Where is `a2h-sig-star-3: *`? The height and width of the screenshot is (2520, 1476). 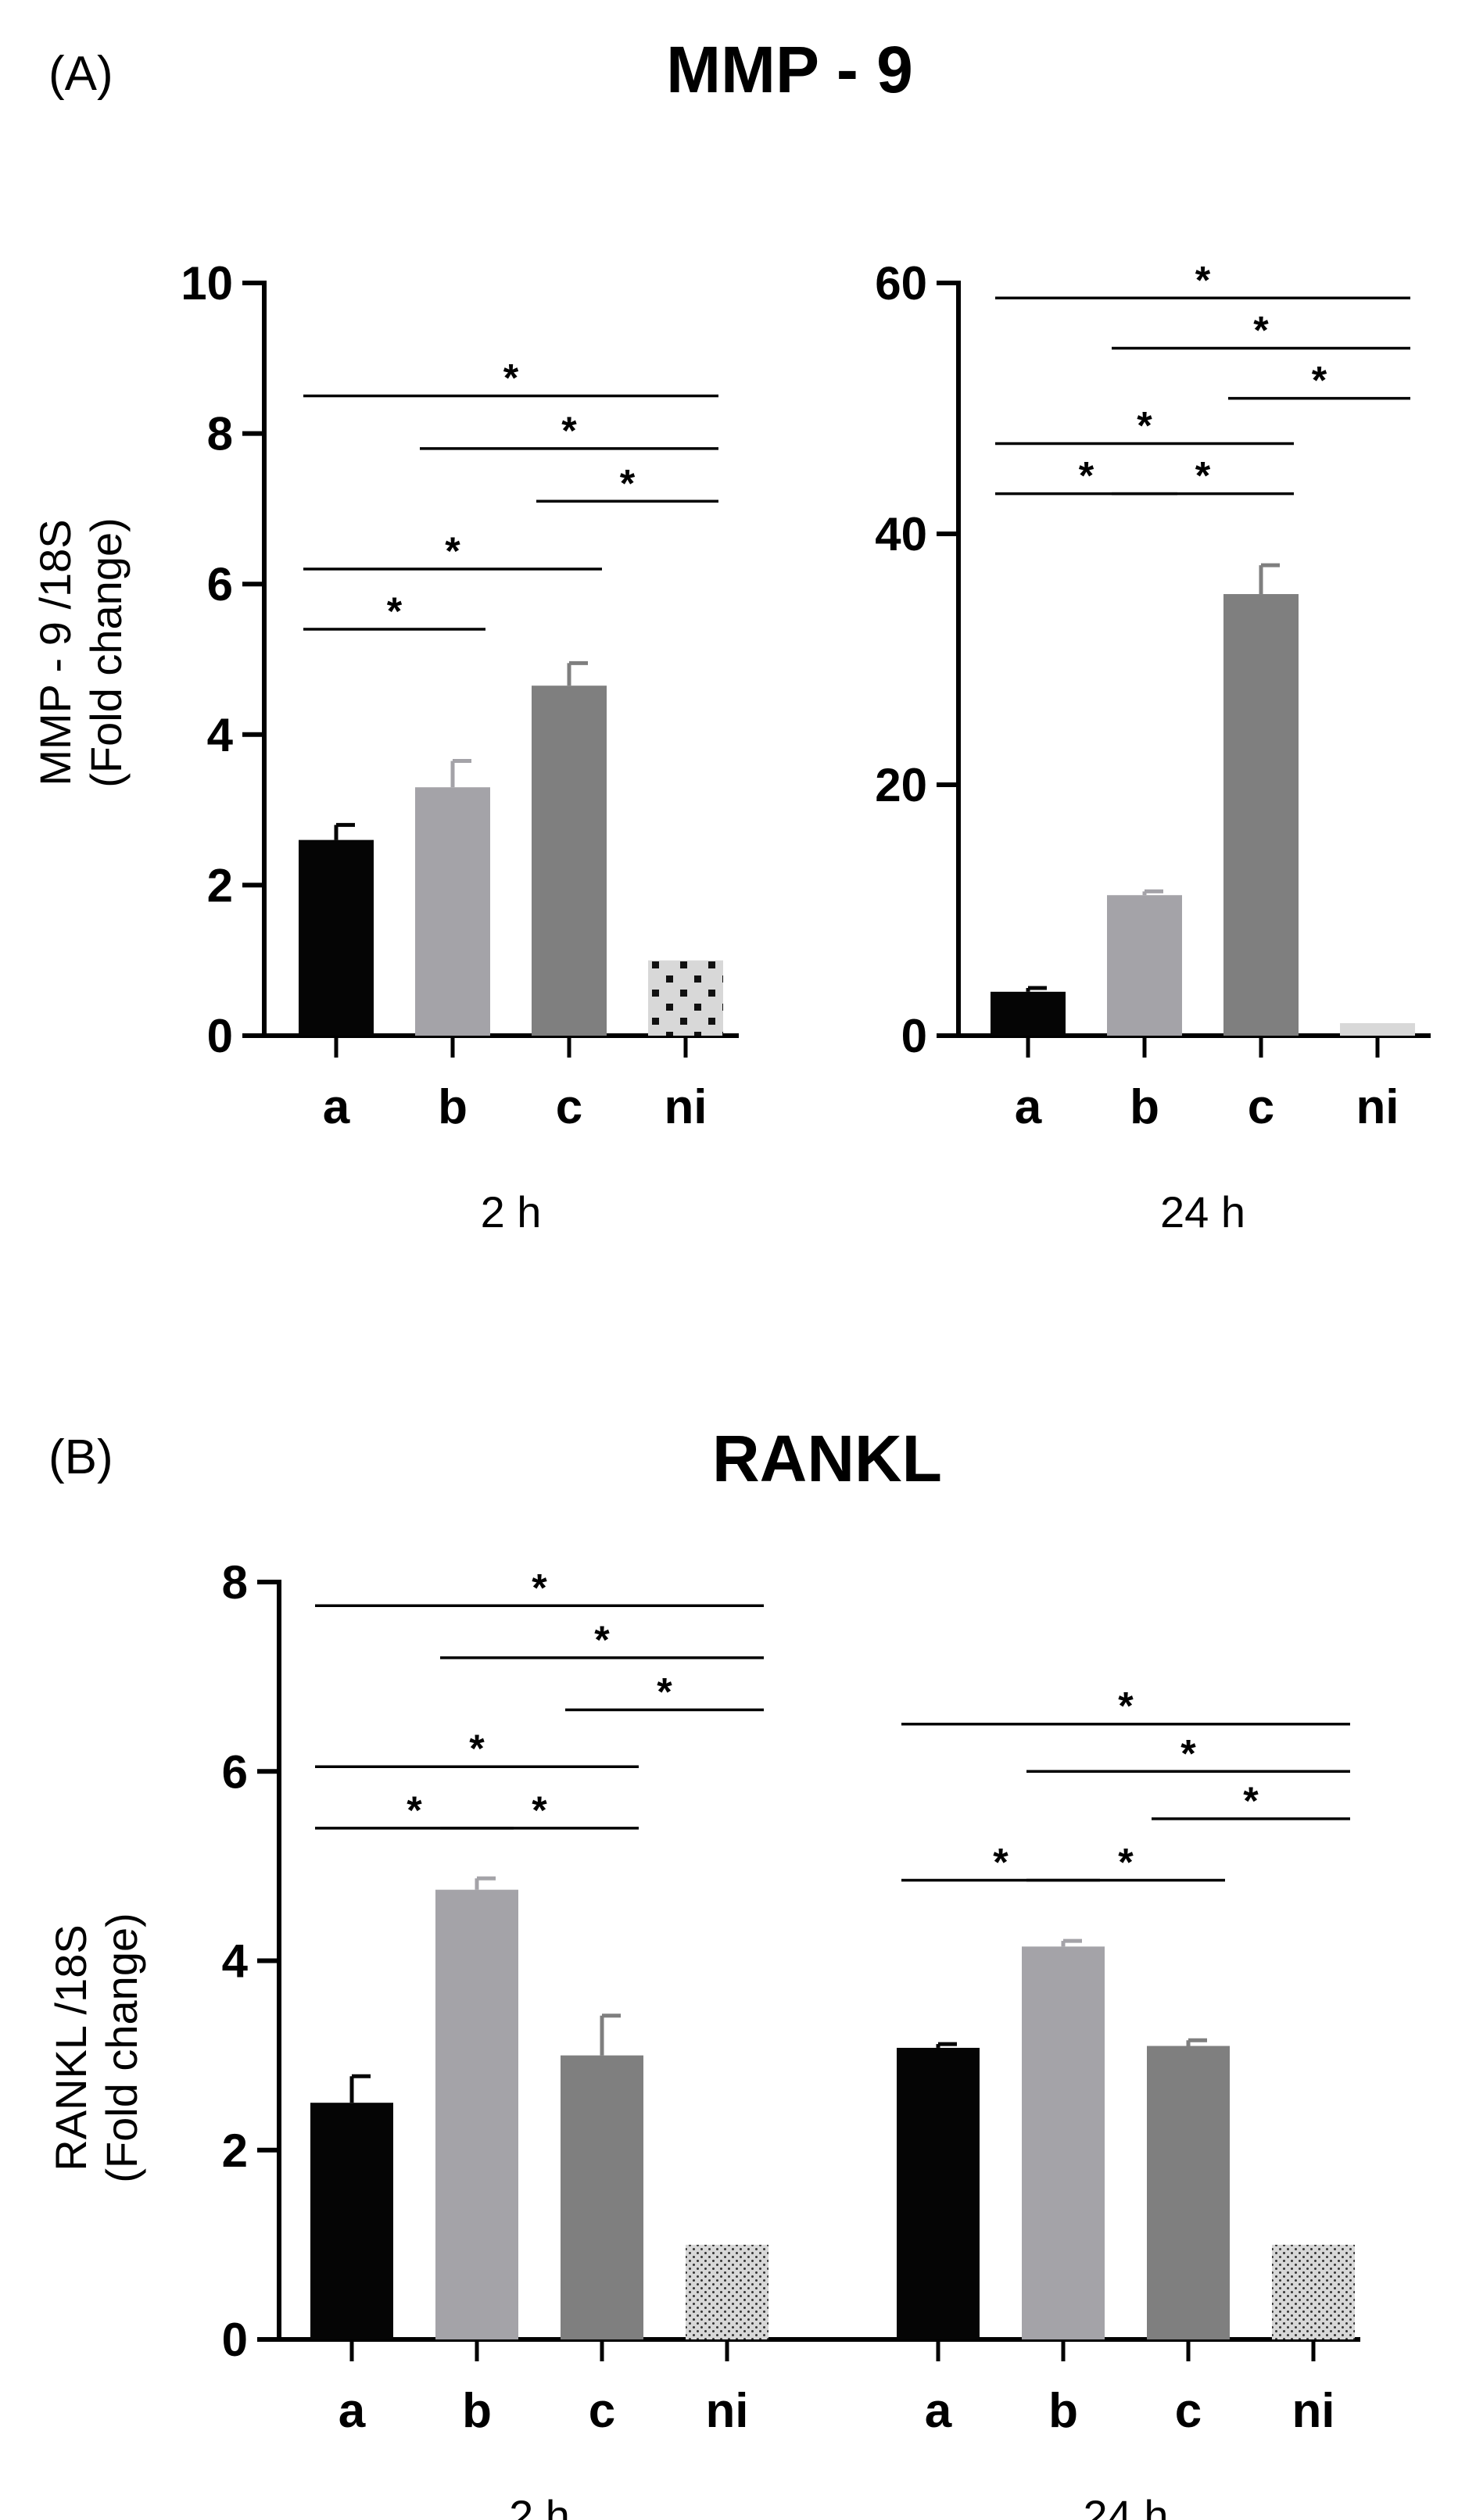 a2h-sig-star-3: * is located at coordinates (452, 551).